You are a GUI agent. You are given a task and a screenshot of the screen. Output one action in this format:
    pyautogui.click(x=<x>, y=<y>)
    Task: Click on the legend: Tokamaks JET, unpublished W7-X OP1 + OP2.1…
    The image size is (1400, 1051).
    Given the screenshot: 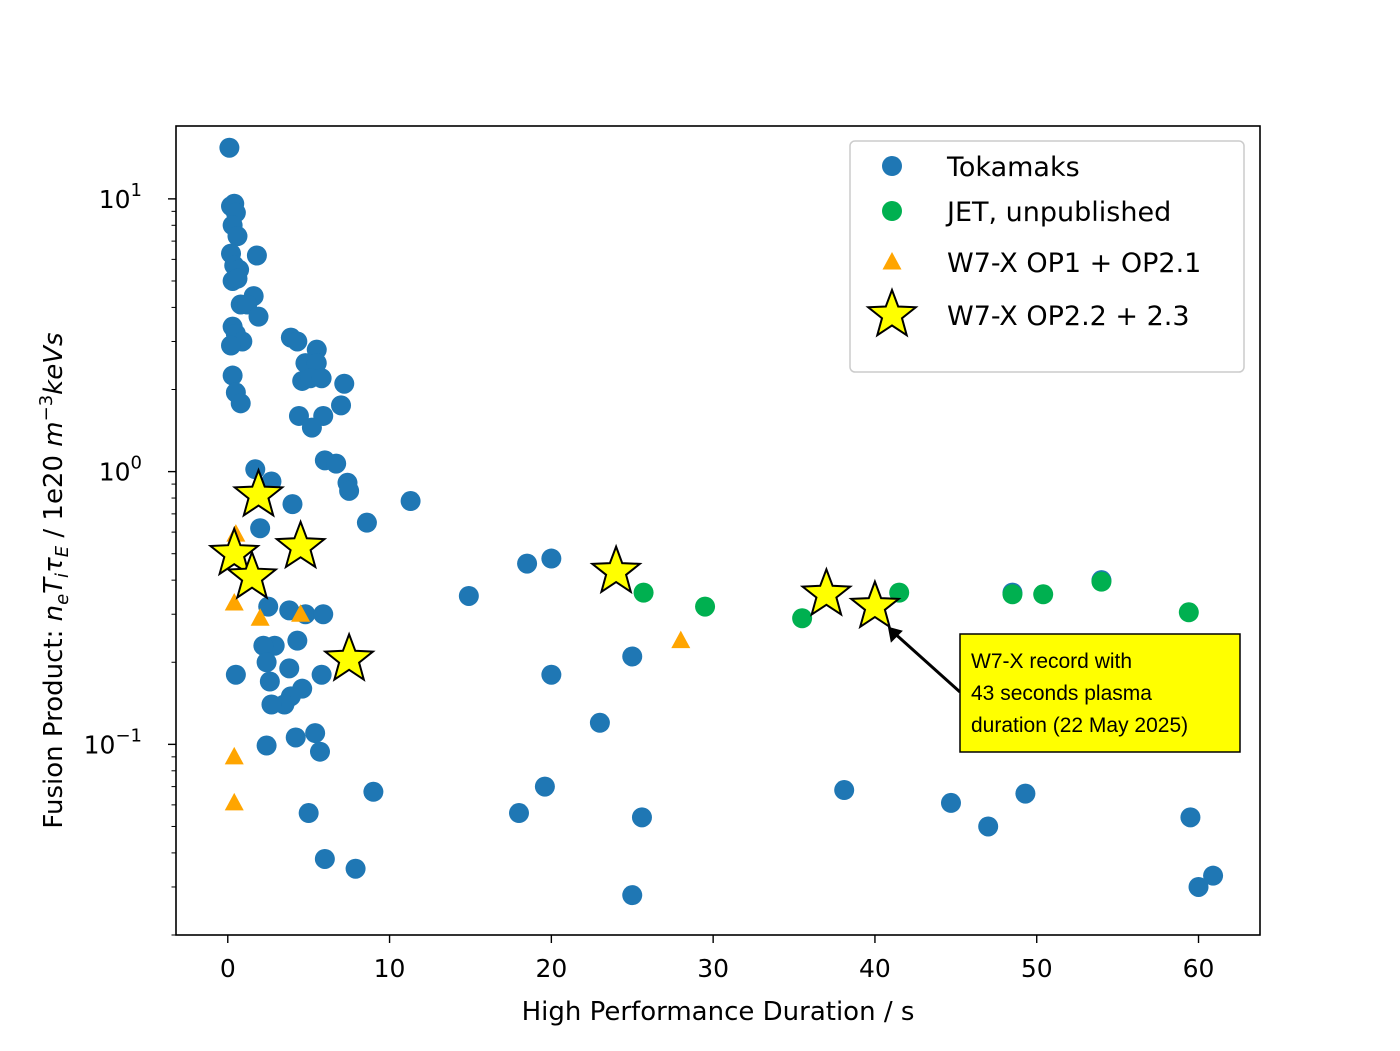 What is the action you would take?
    pyautogui.click(x=1047, y=256)
    